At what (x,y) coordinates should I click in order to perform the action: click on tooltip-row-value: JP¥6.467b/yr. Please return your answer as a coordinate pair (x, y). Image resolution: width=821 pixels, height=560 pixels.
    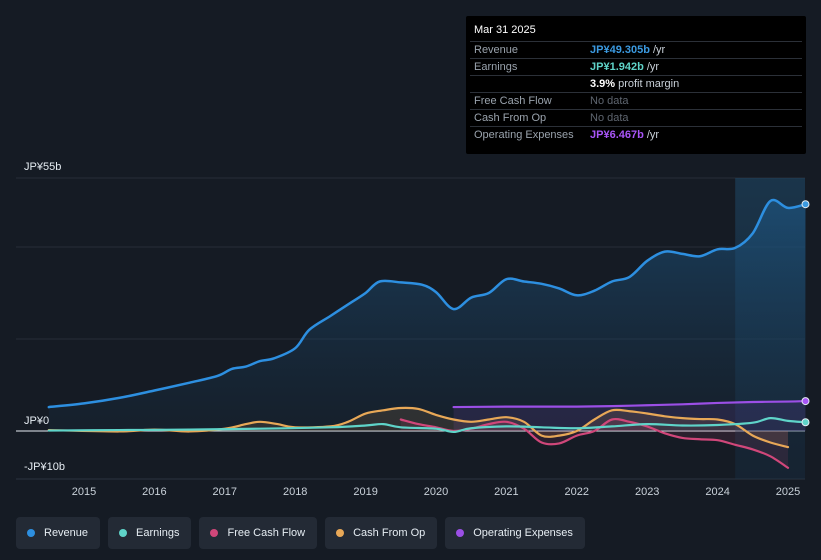
    Looking at the image, I should click on (625, 135).